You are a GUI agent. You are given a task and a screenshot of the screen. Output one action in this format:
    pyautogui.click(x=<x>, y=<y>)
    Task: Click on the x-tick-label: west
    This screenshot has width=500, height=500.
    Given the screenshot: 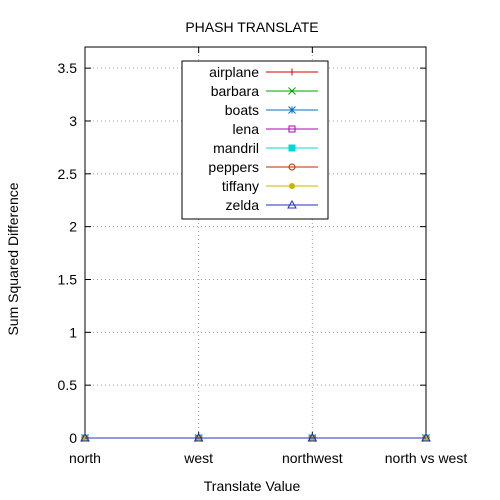 What is the action you would take?
    pyautogui.click(x=198, y=458)
    